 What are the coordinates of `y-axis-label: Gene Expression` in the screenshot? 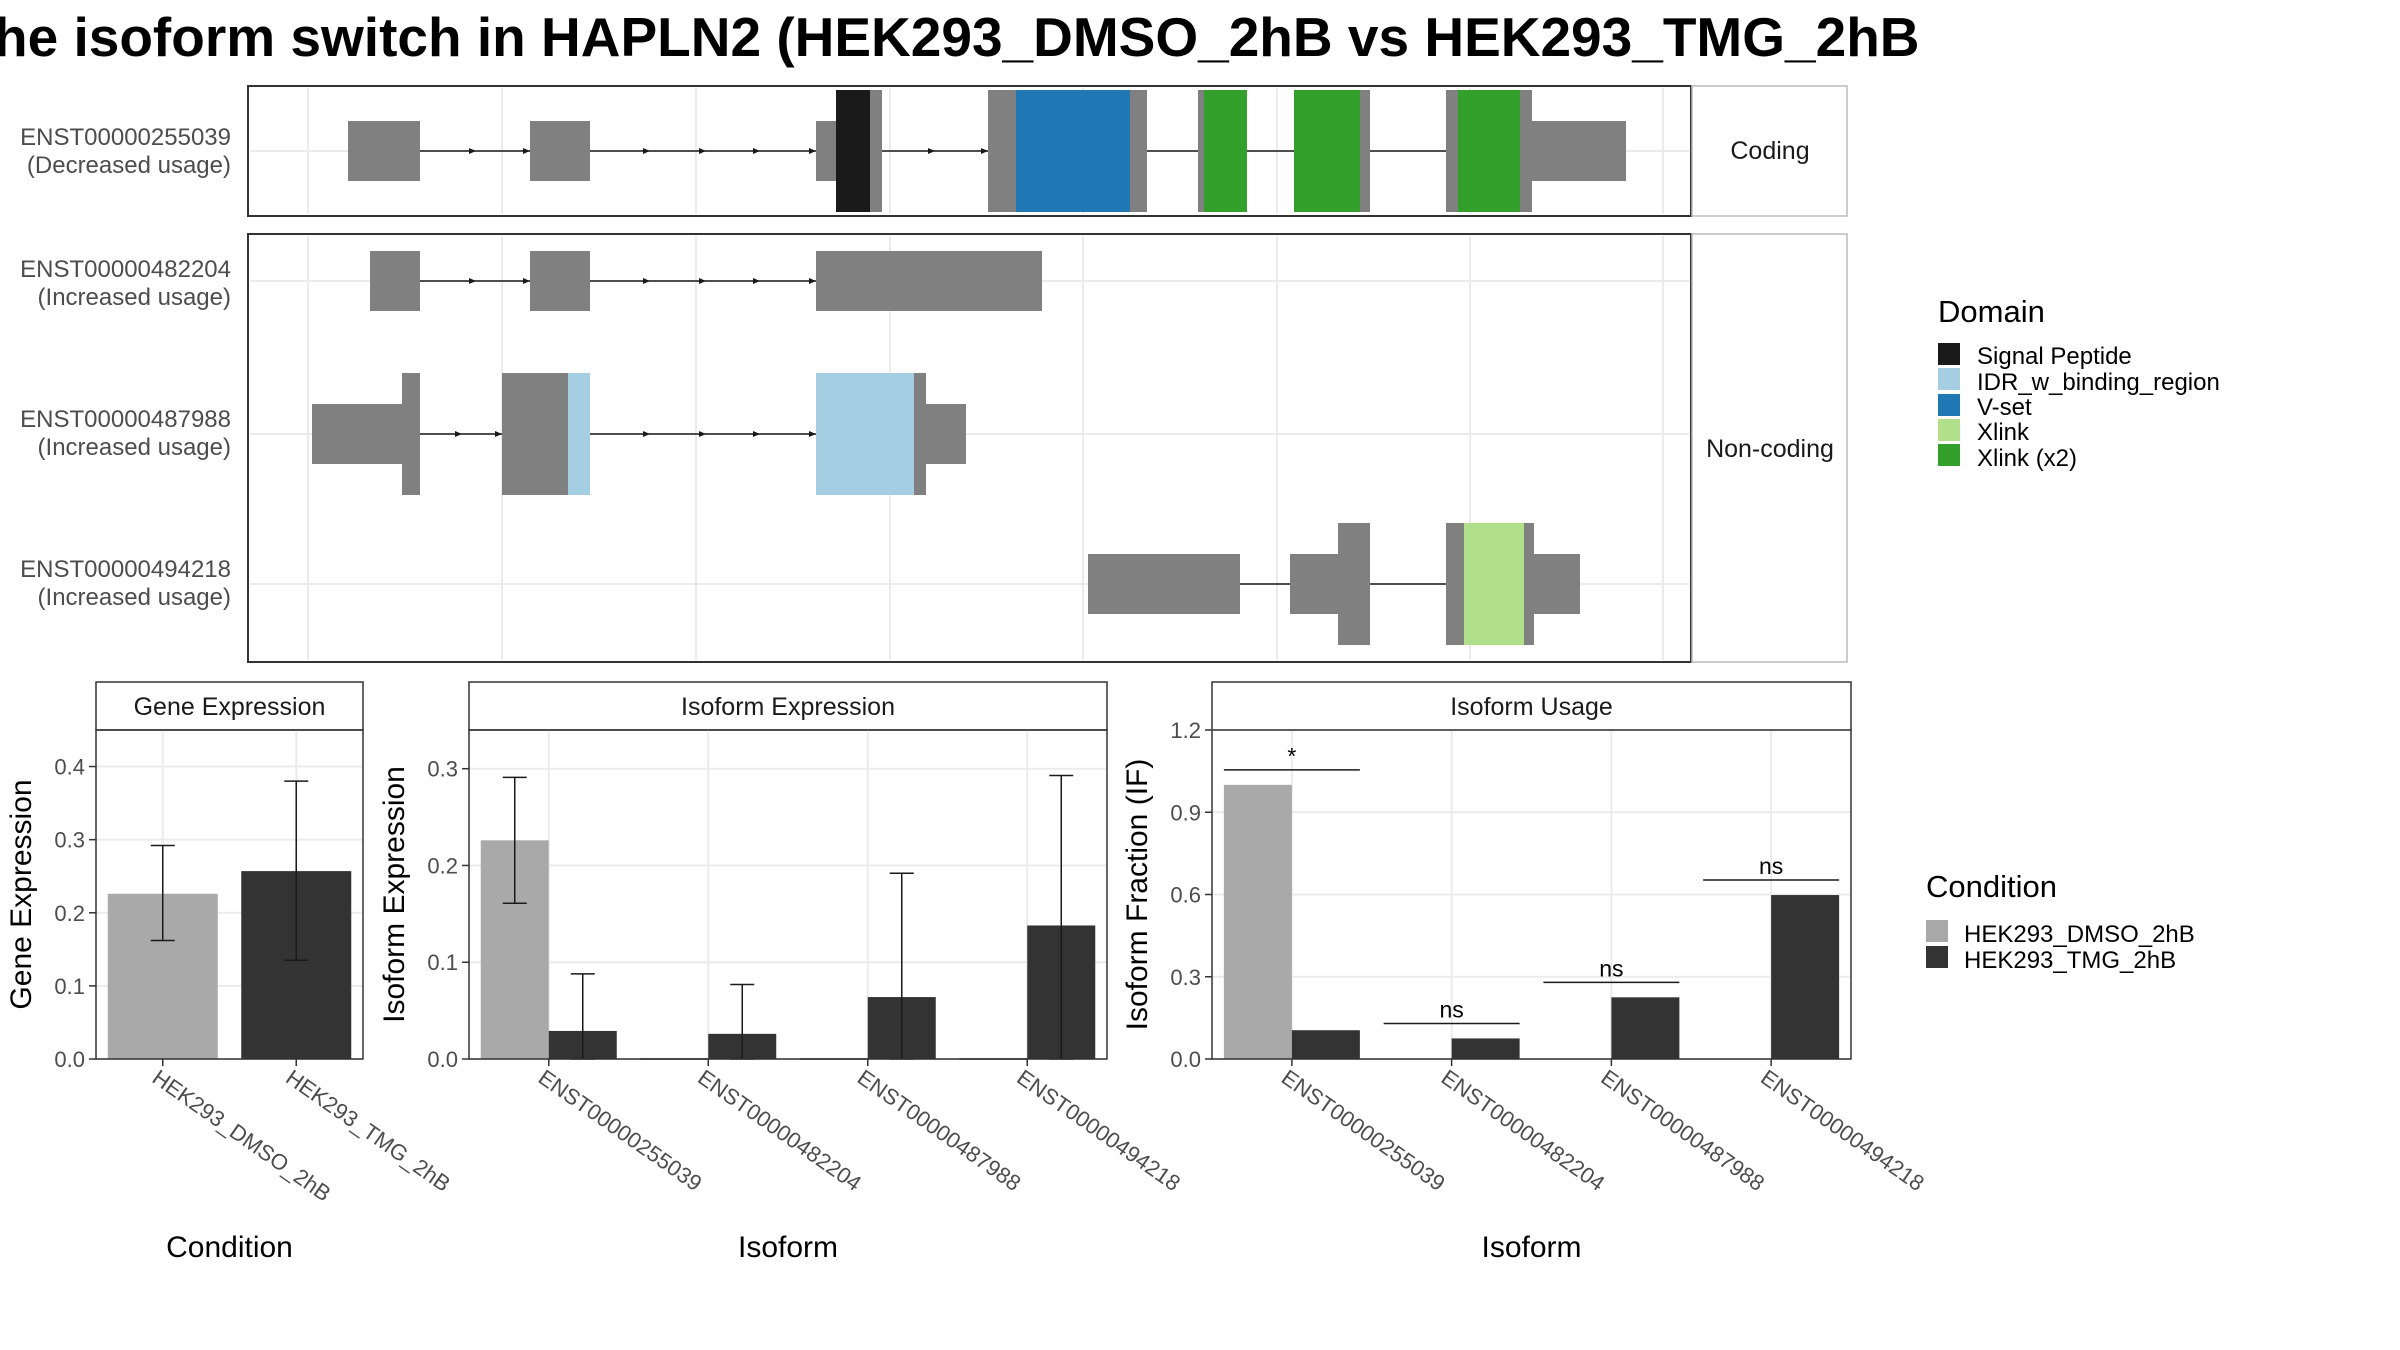 It's located at (21, 894).